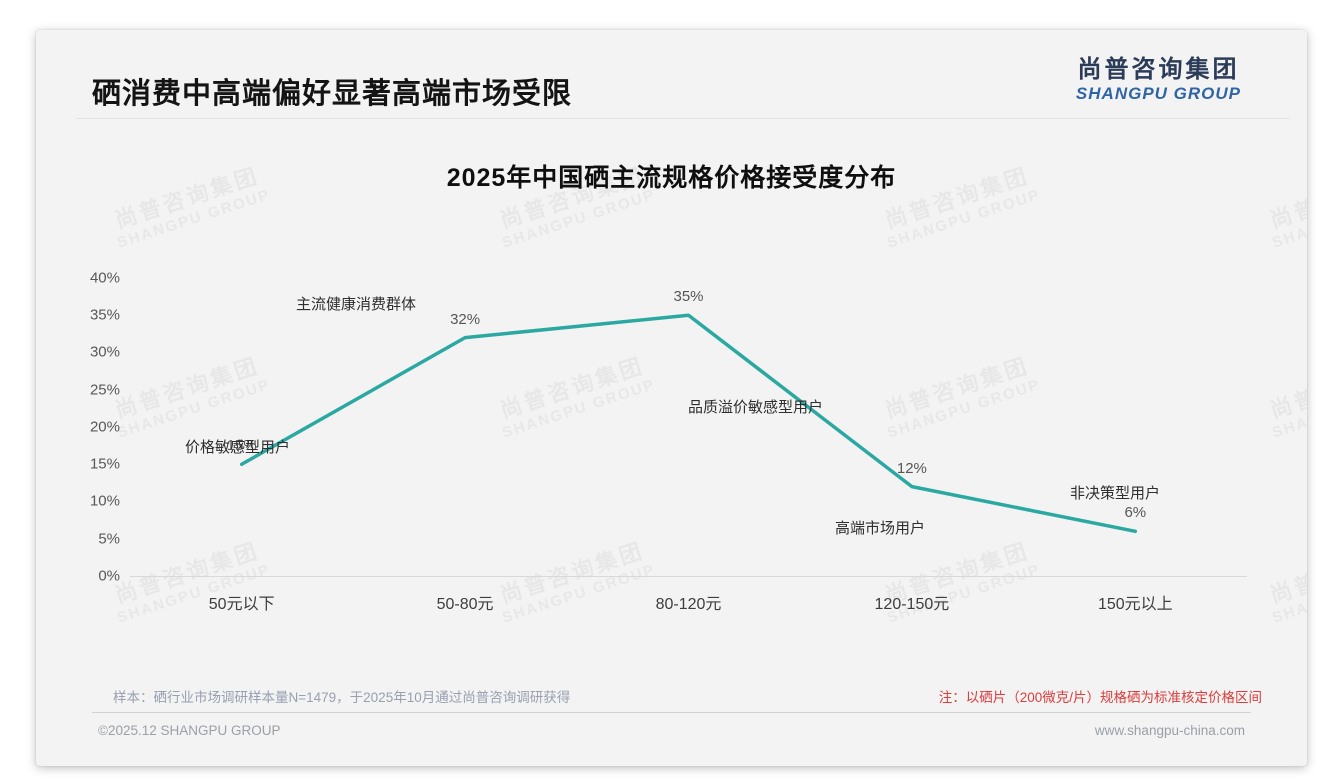 Image resolution: width=1340 pixels, height=780 pixels. I want to click on annotation-price-sensitive: 价格敏感型用户, so click(238, 447).